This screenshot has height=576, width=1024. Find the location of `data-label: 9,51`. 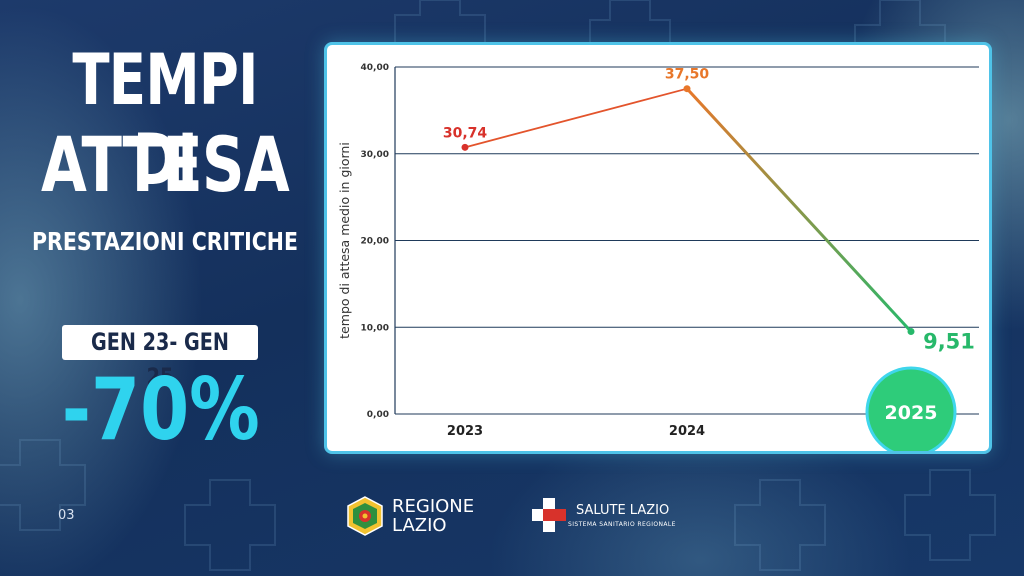

data-label: 9,51 is located at coordinates (949, 342).